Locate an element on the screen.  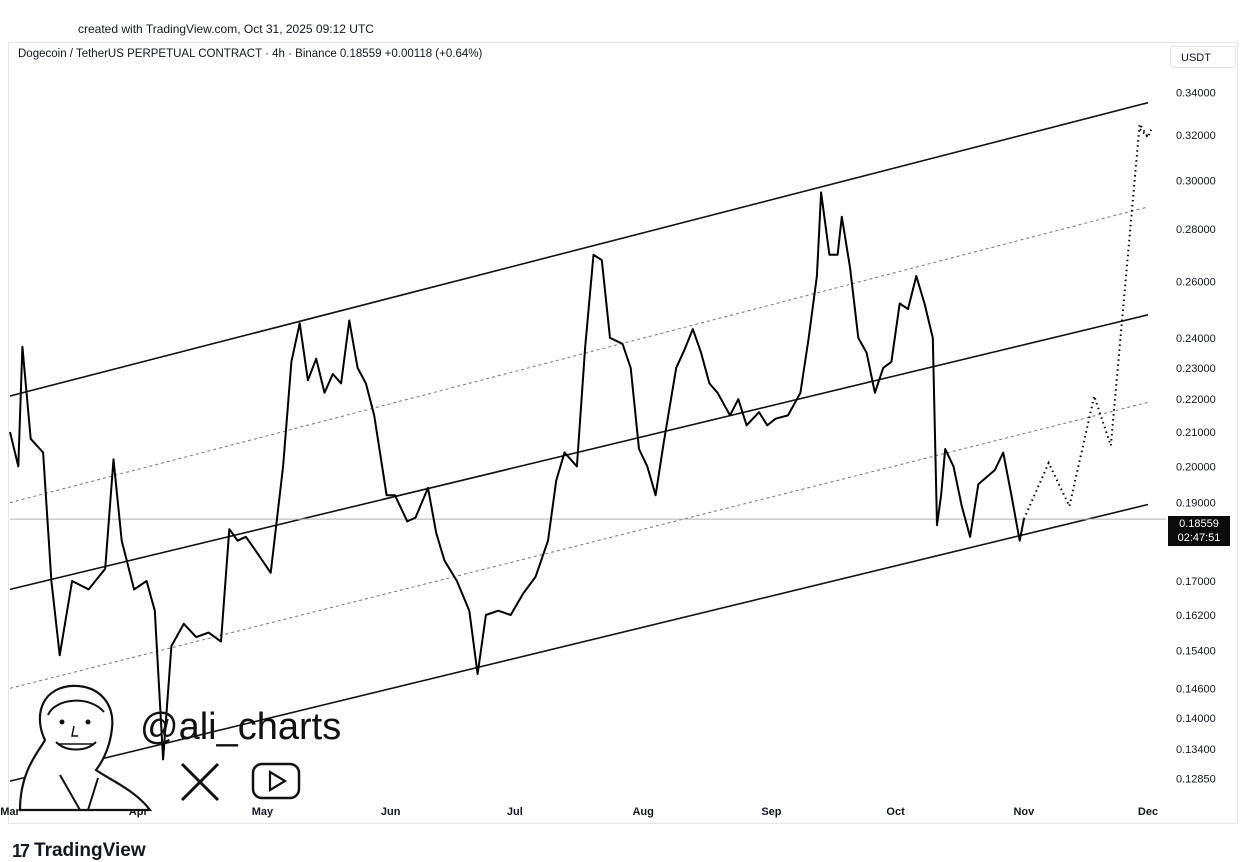
y-tick-label: 0.17000 is located at coordinates (1196, 582).